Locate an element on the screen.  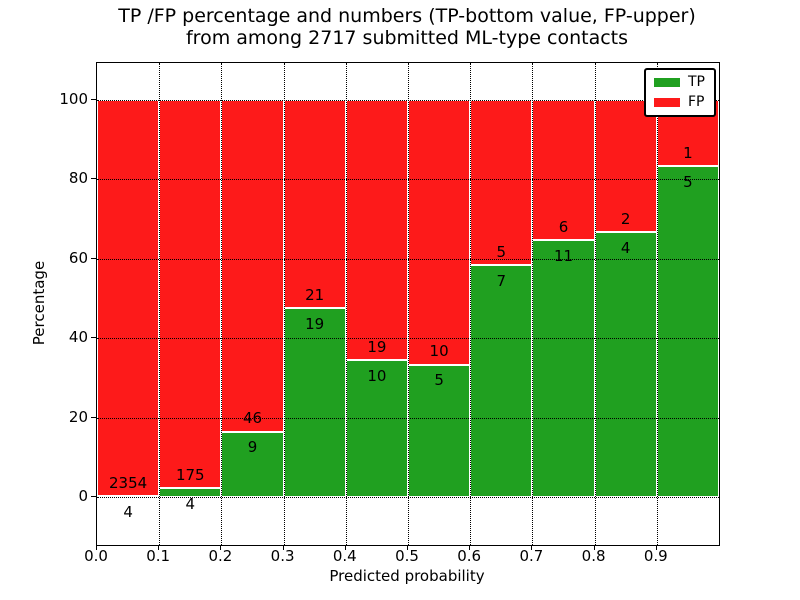
x-axis-label: Predicted probability is located at coordinates (407, 576).